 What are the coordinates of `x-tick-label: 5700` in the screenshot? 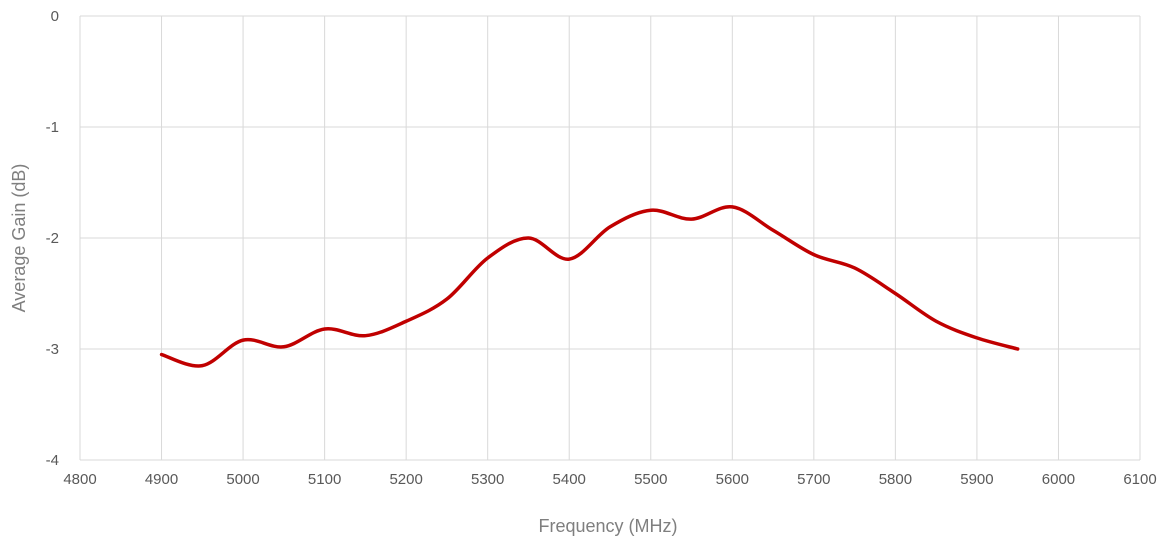 It's located at (813, 479).